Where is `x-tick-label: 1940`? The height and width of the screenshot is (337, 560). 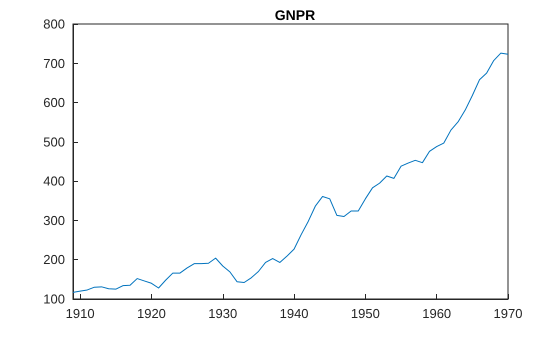 x-tick-label: 1940 is located at coordinates (294, 313).